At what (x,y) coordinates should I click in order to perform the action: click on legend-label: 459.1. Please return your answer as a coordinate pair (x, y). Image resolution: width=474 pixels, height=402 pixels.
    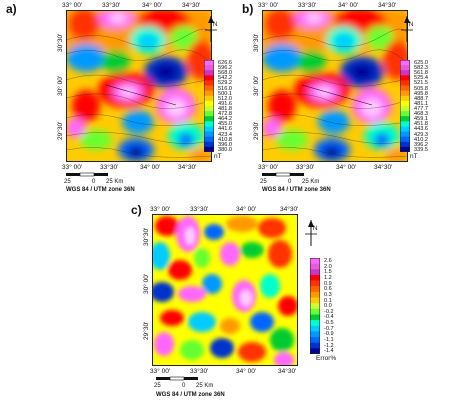
    Looking at the image, I should click on (421, 119).